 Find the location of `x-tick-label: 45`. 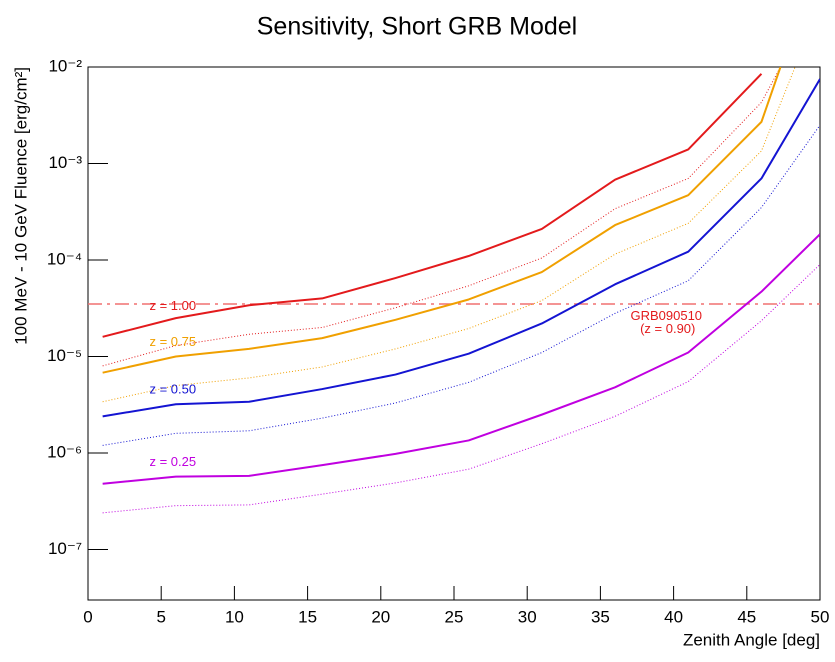

x-tick-label: 45 is located at coordinates (746, 616).